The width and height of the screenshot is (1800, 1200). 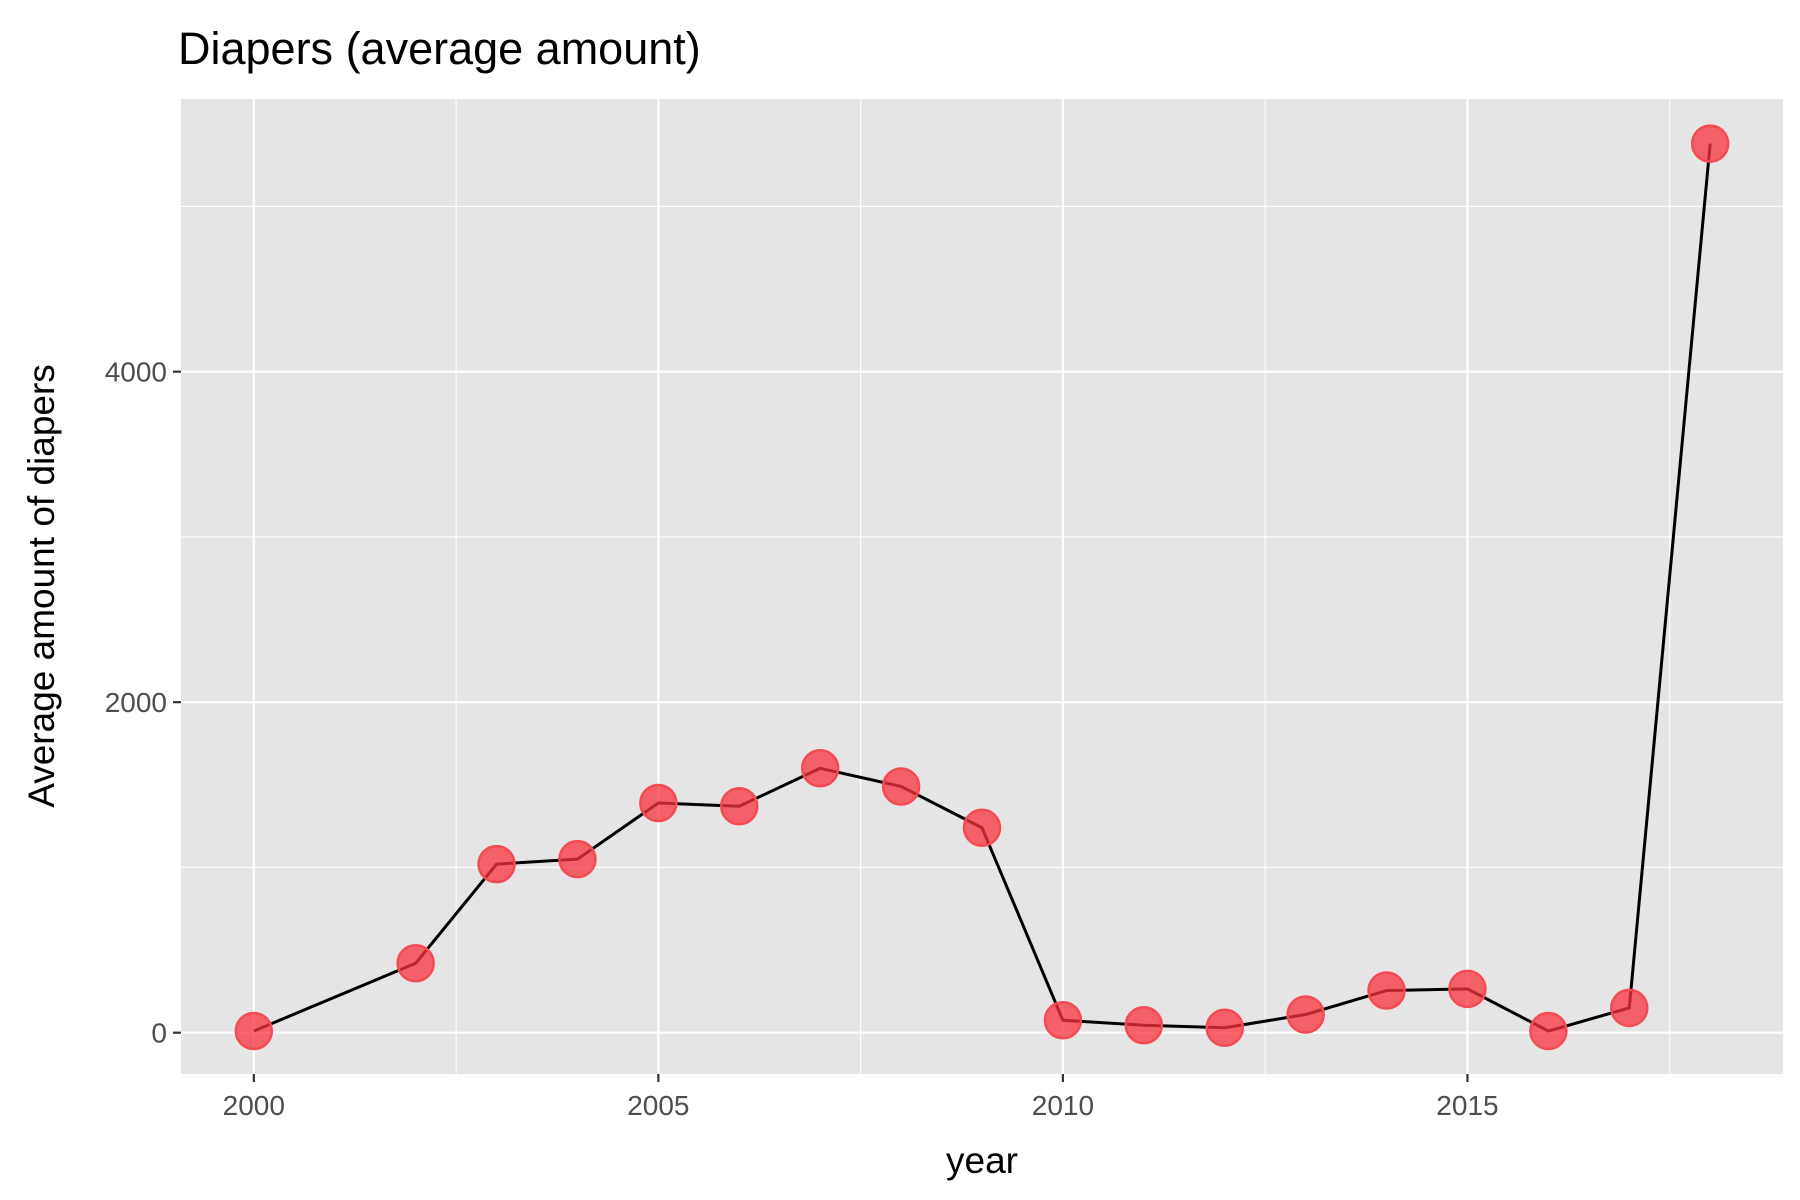 What do you see at coordinates (439, 48) in the screenshot?
I see `chart-title: Diapers (average amount)` at bounding box center [439, 48].